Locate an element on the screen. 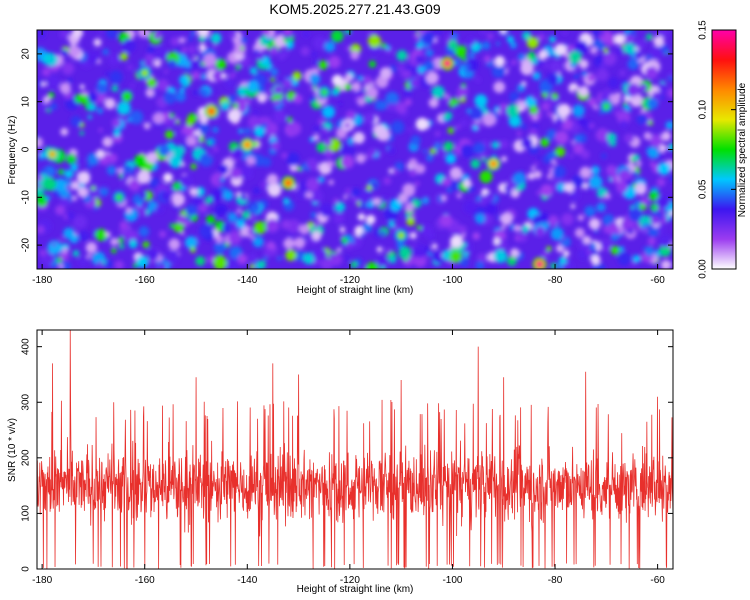  y-tick-label: 100 is located at coordinates (26, 513).